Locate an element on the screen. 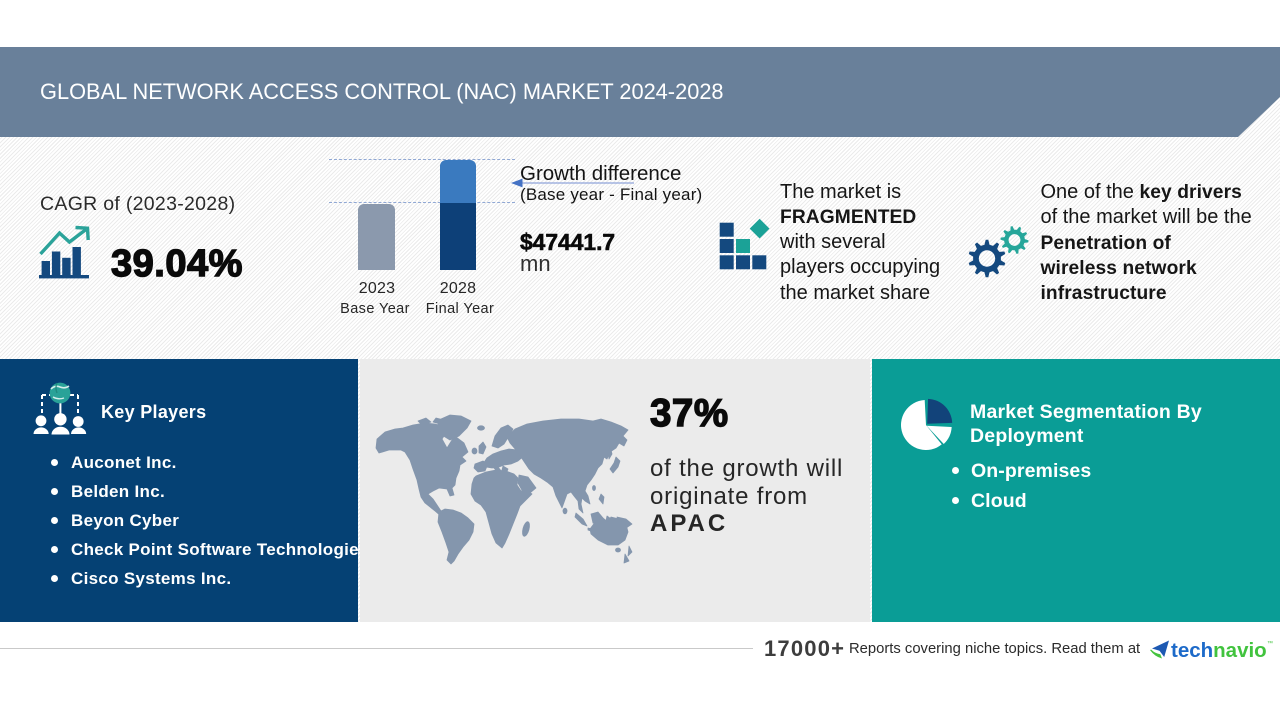 The width and height of the screenshot is (1280, 720). svg-text: technavio is located at coordinates (1219, 650).